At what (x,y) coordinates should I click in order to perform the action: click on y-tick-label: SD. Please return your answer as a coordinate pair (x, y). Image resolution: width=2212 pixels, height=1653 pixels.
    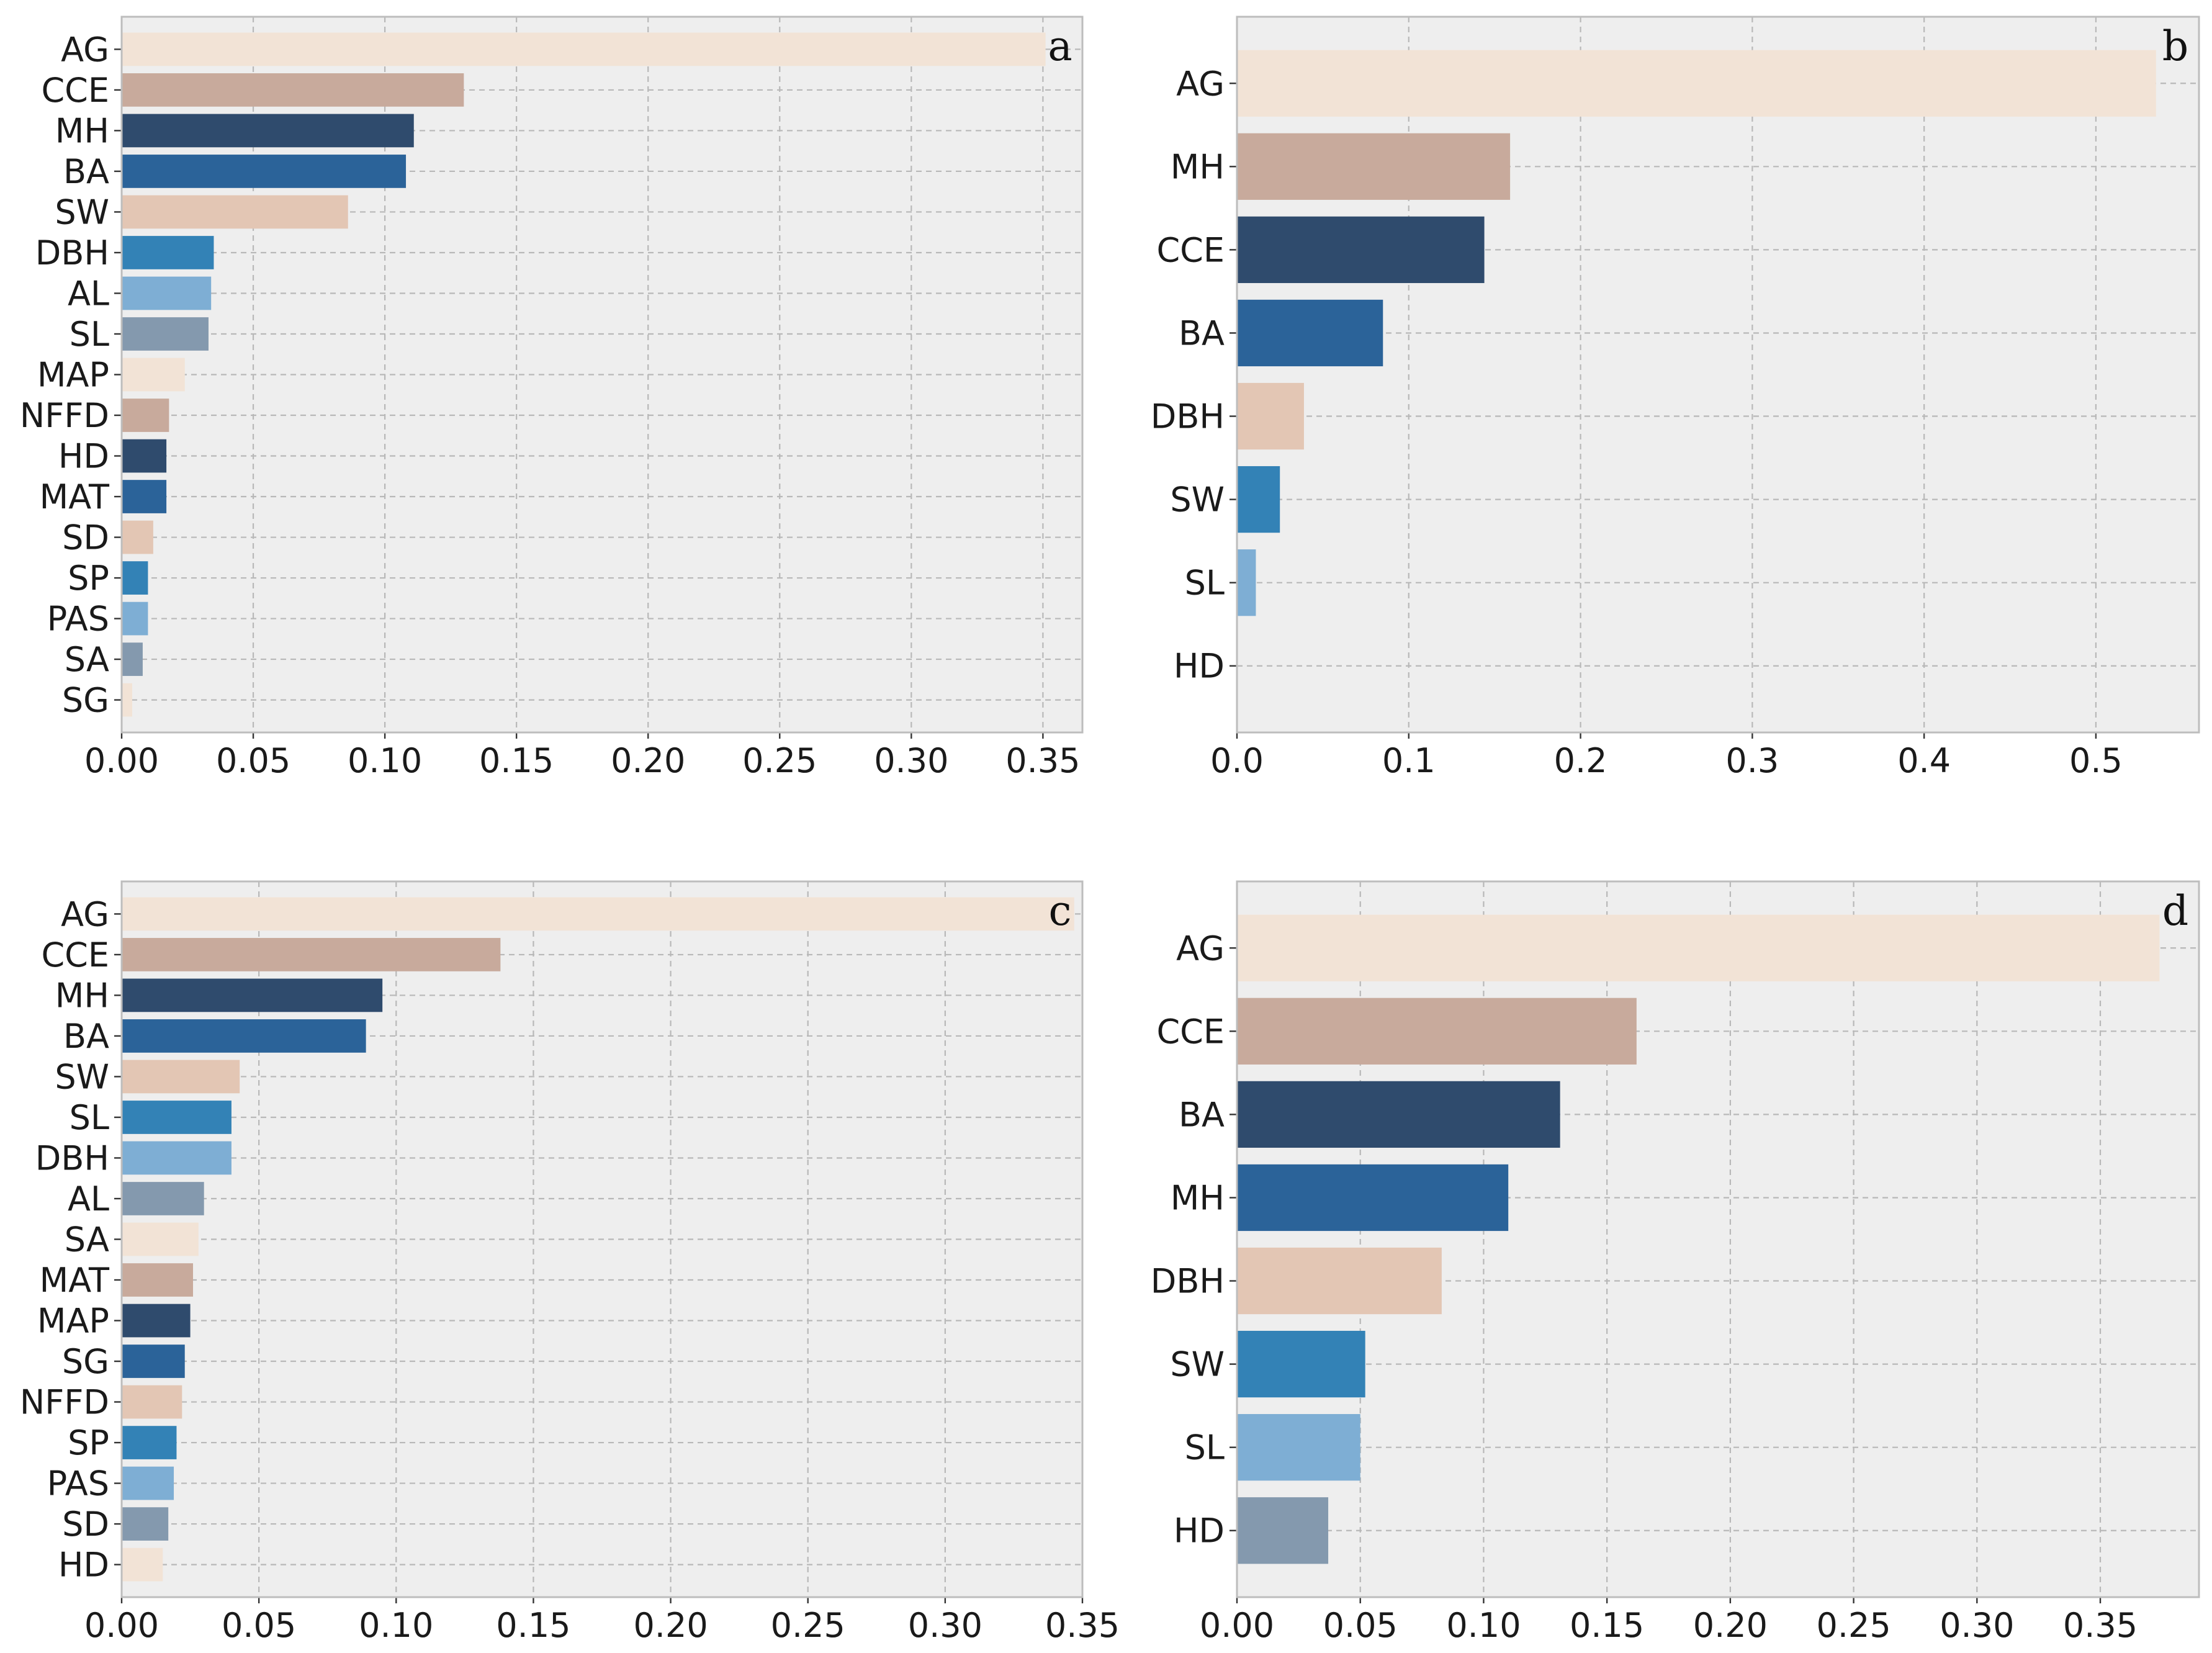
    Looking at the image, I should click on (85, 537).